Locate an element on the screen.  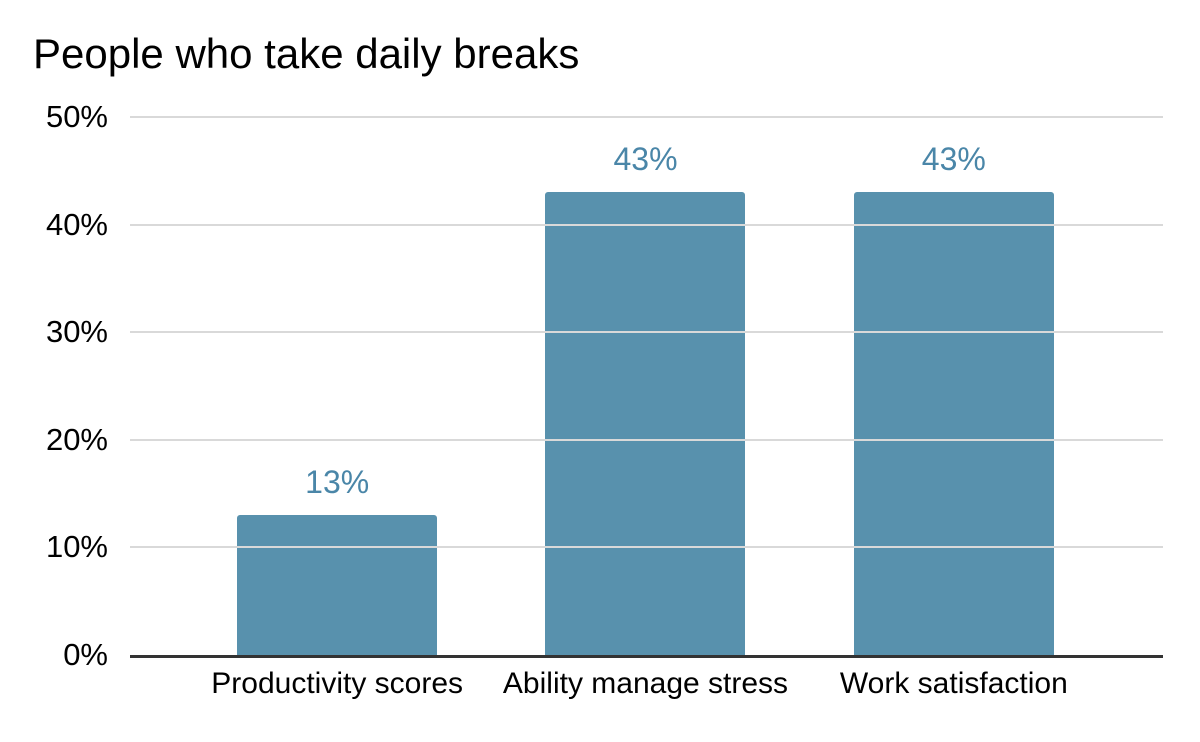
y-tick-label: 30% is located at coordinates (76, 332).